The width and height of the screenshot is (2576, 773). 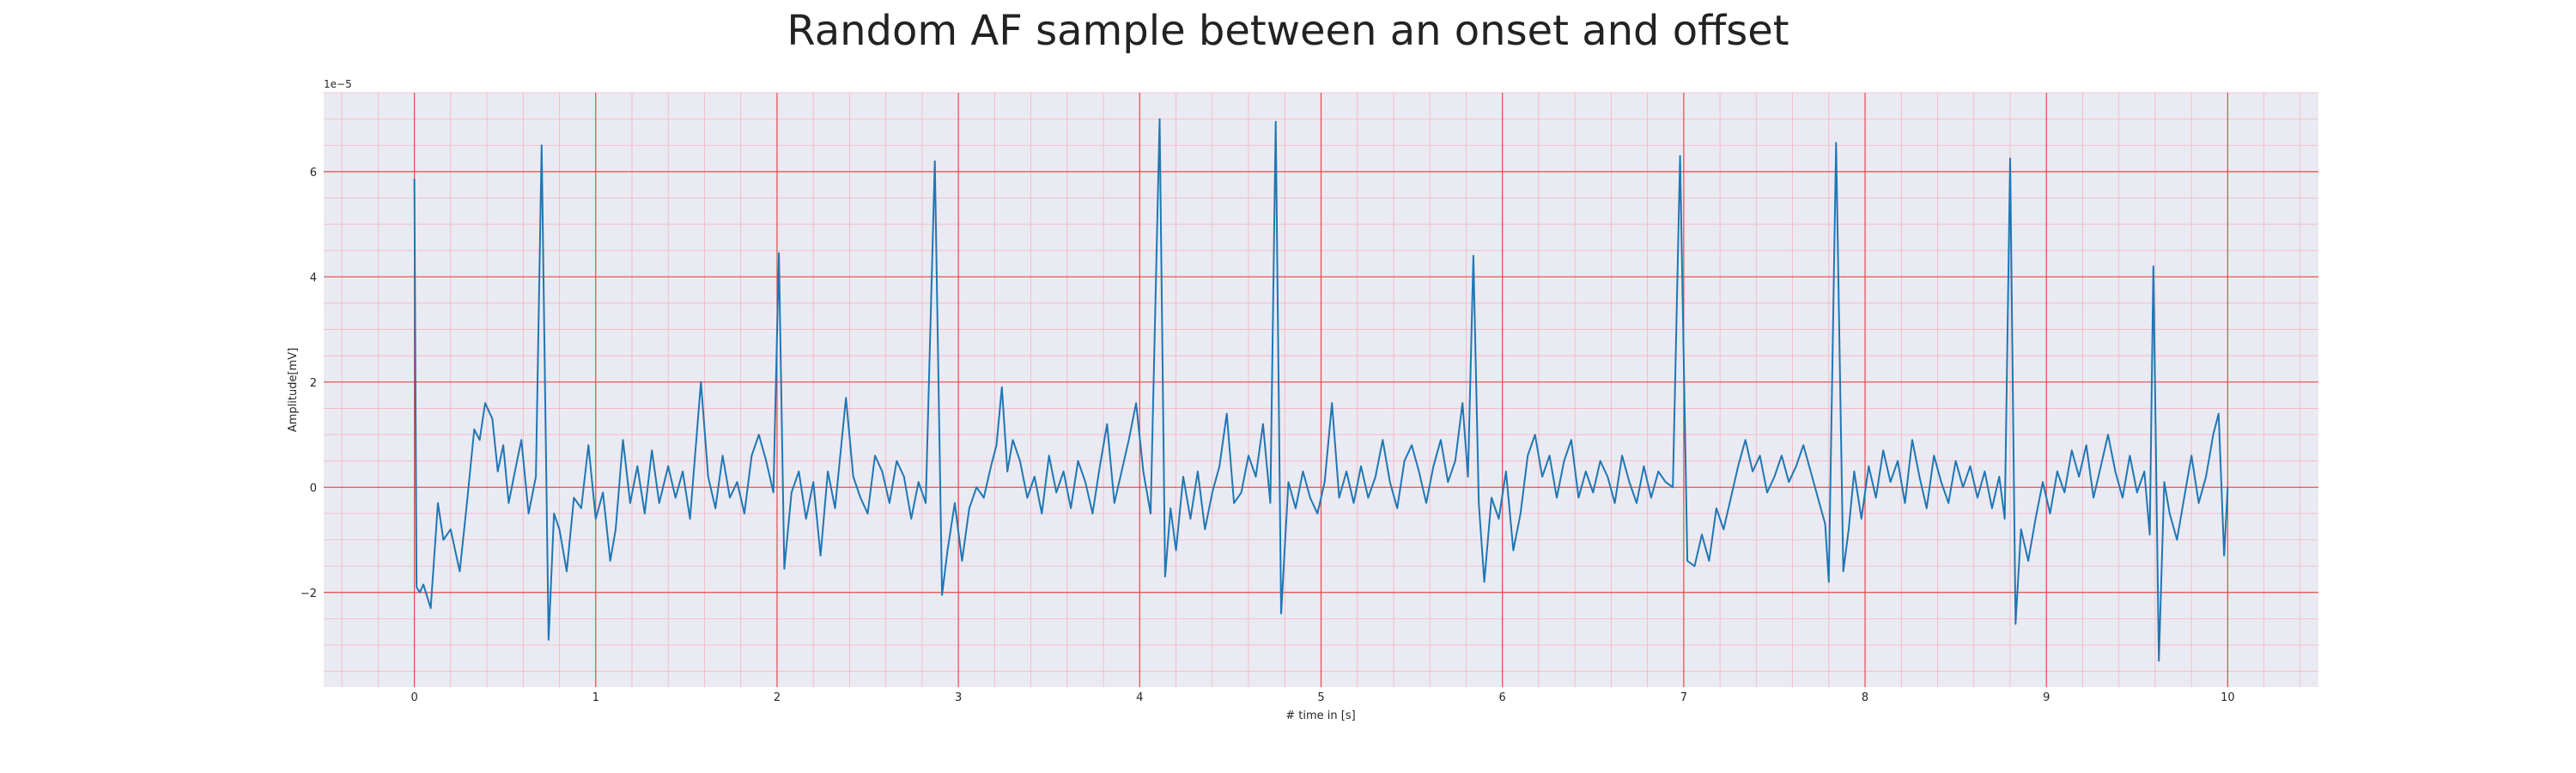 I want to click on x-tick-label: 5, so click(x=1320, y=697).